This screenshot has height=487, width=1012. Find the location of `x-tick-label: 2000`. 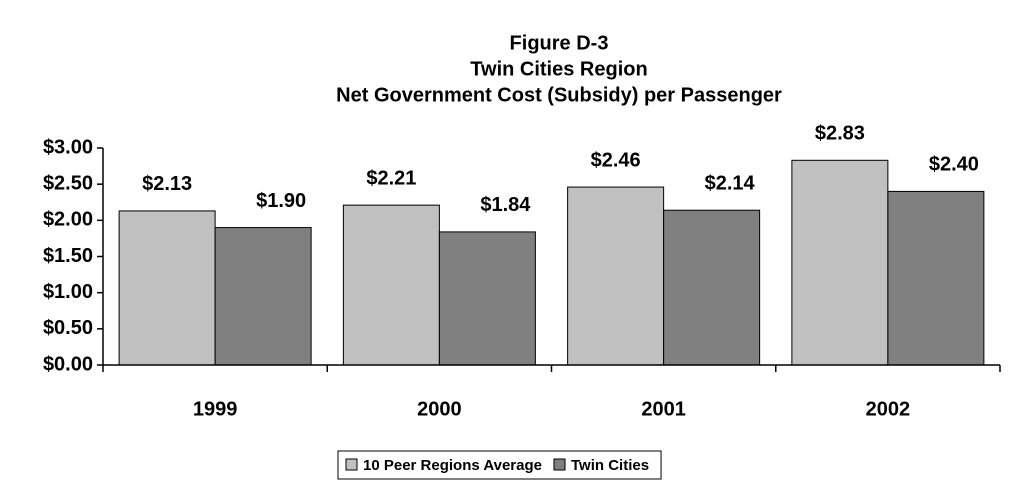

x-tick-label: 2000 is located at coordinates (439, 409).